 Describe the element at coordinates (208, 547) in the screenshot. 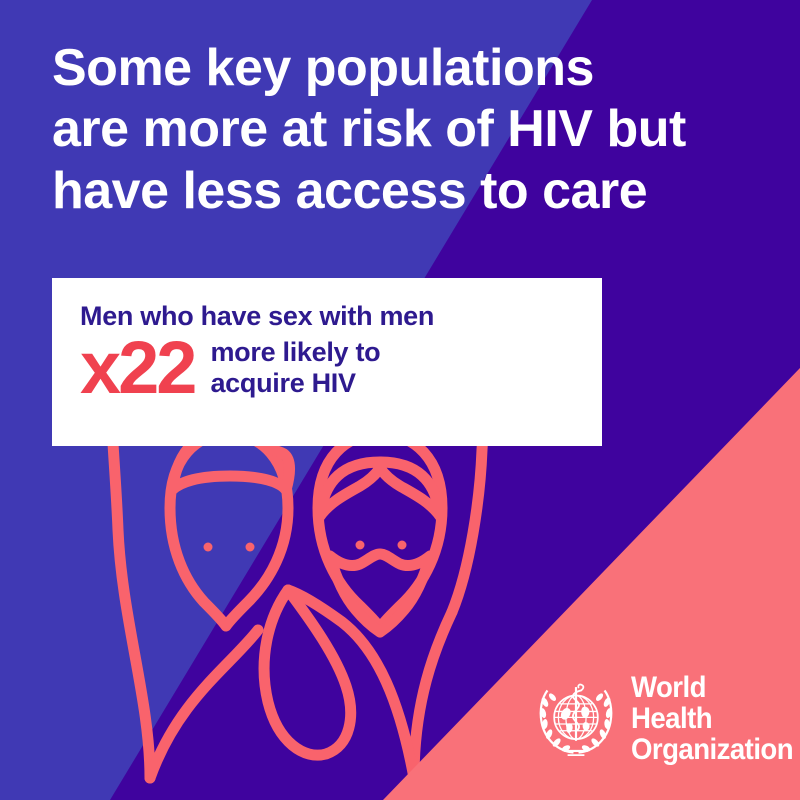

I see `left-figure-eye-left` at that location.